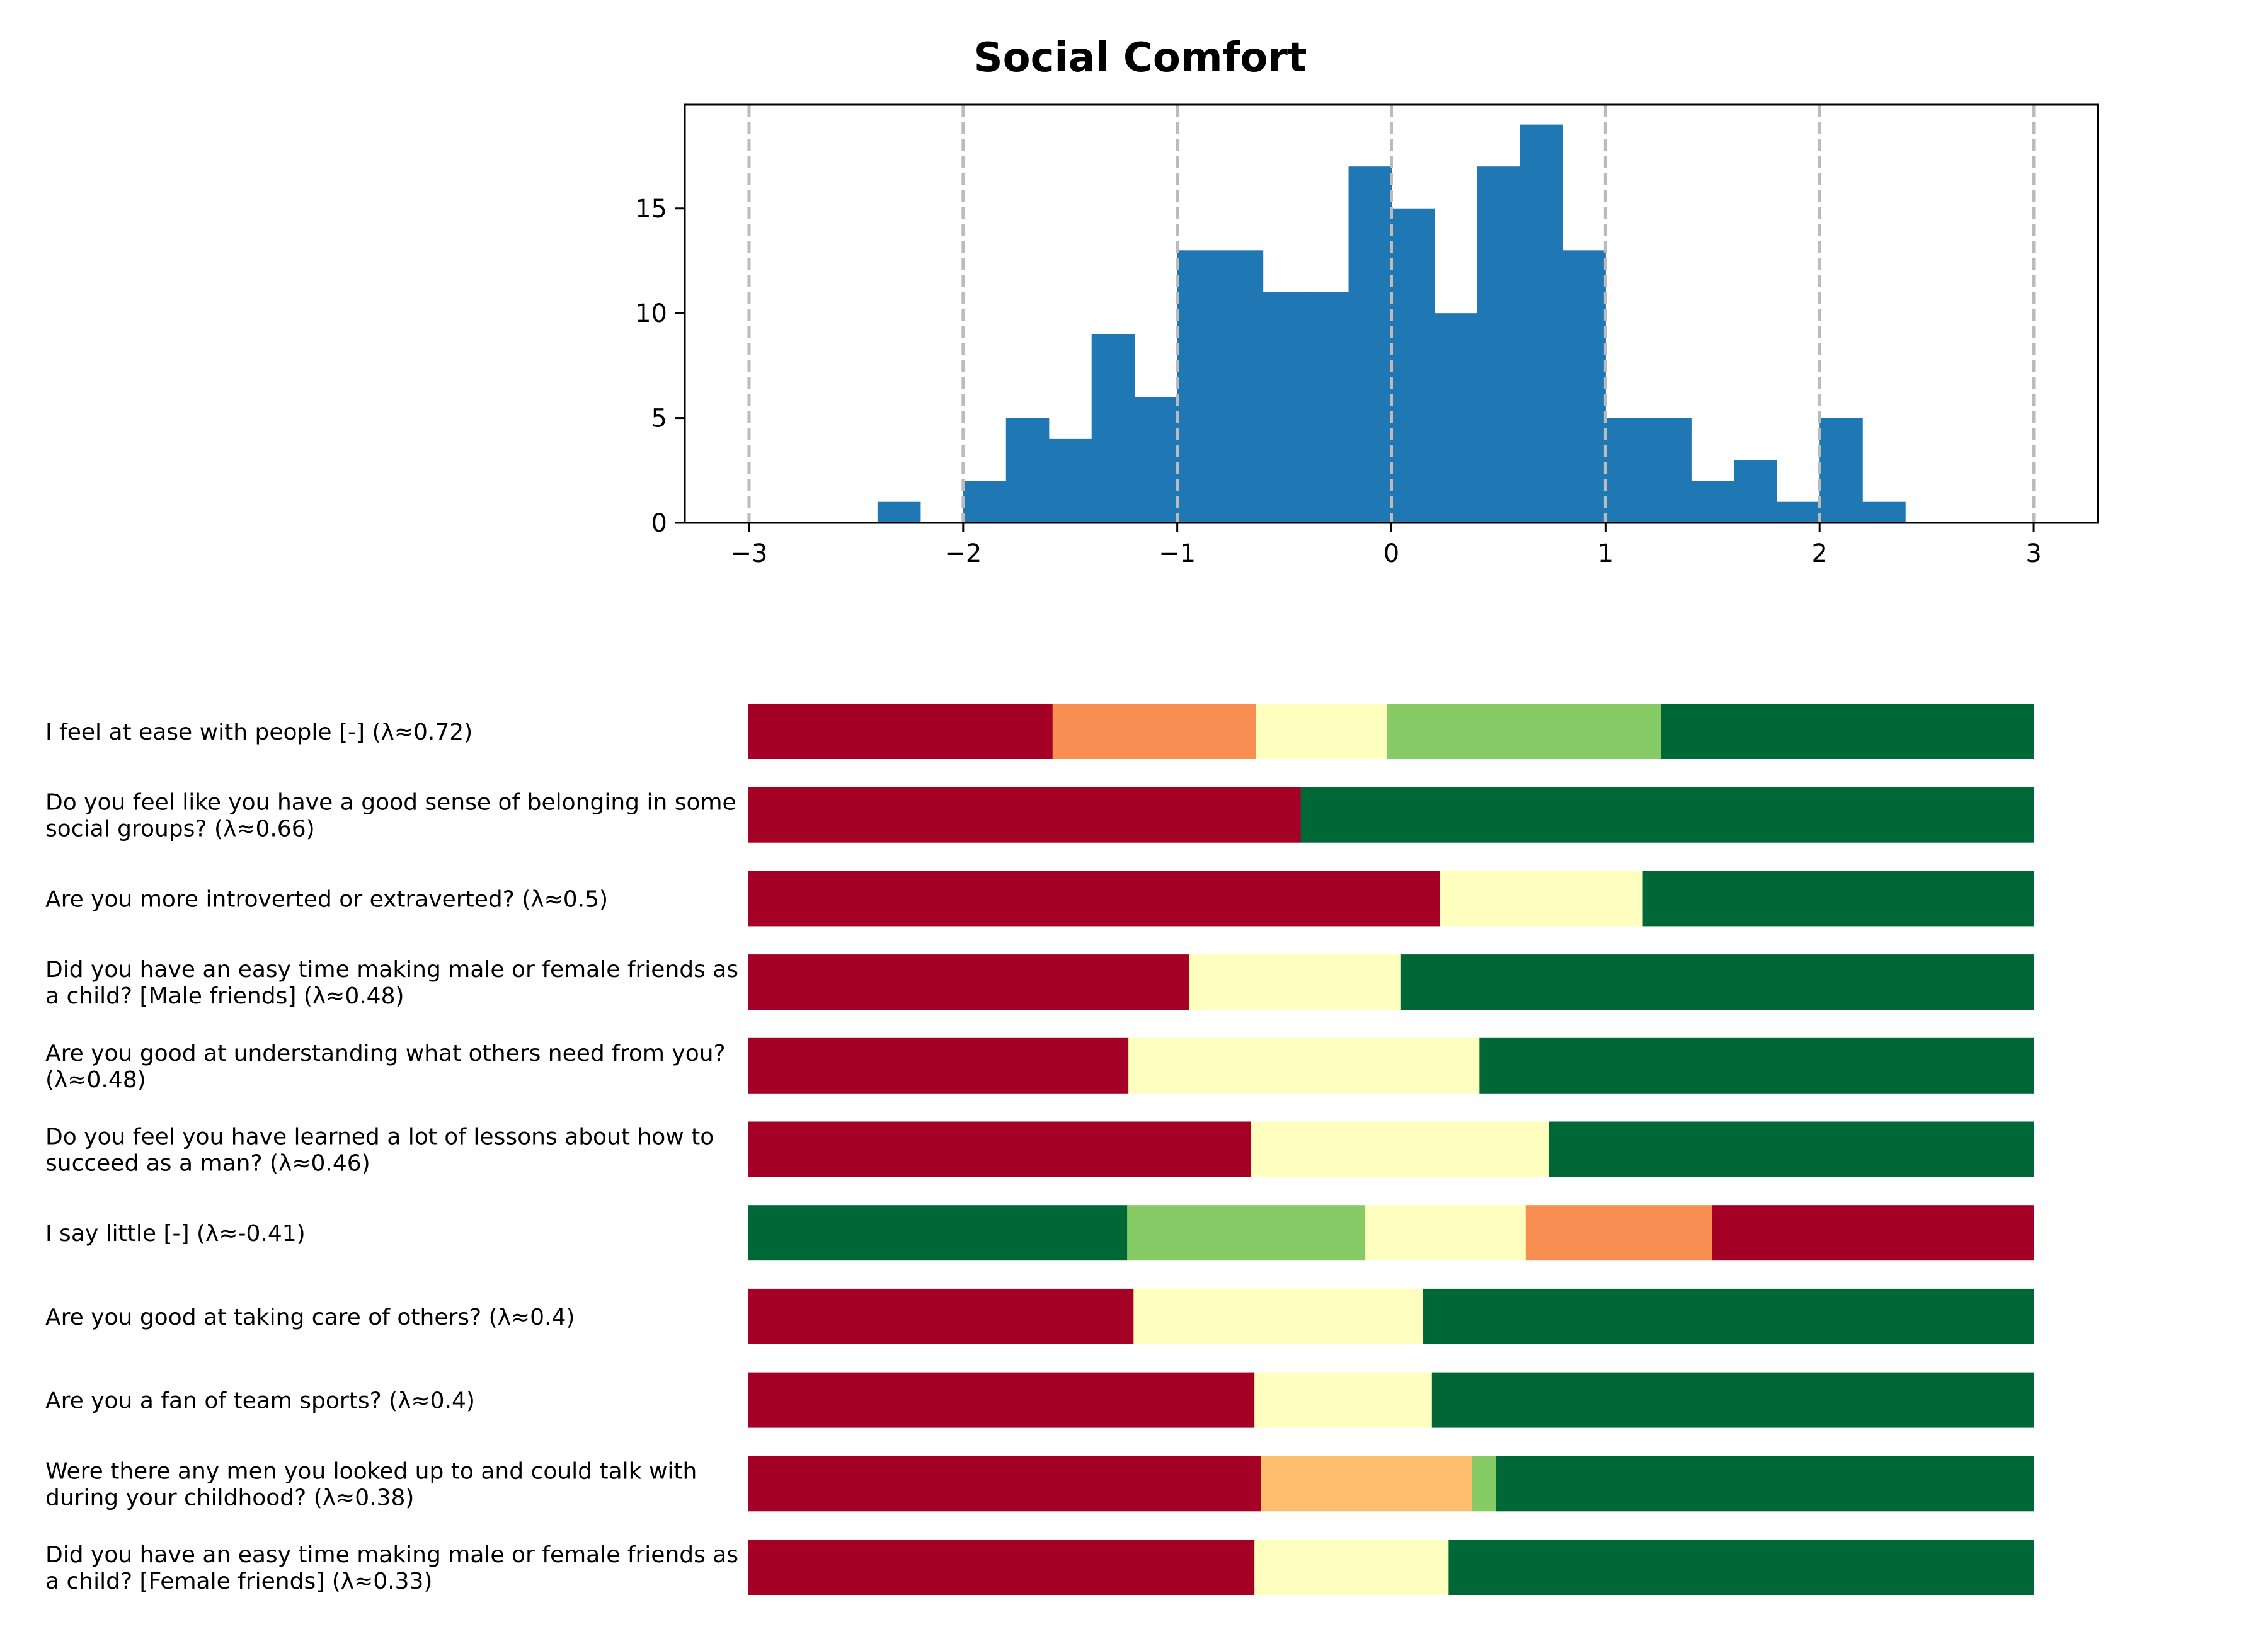  Describe the element at coordinates (1819, 553) in the screenshot. I see `x-tick-label: 2` at that location.